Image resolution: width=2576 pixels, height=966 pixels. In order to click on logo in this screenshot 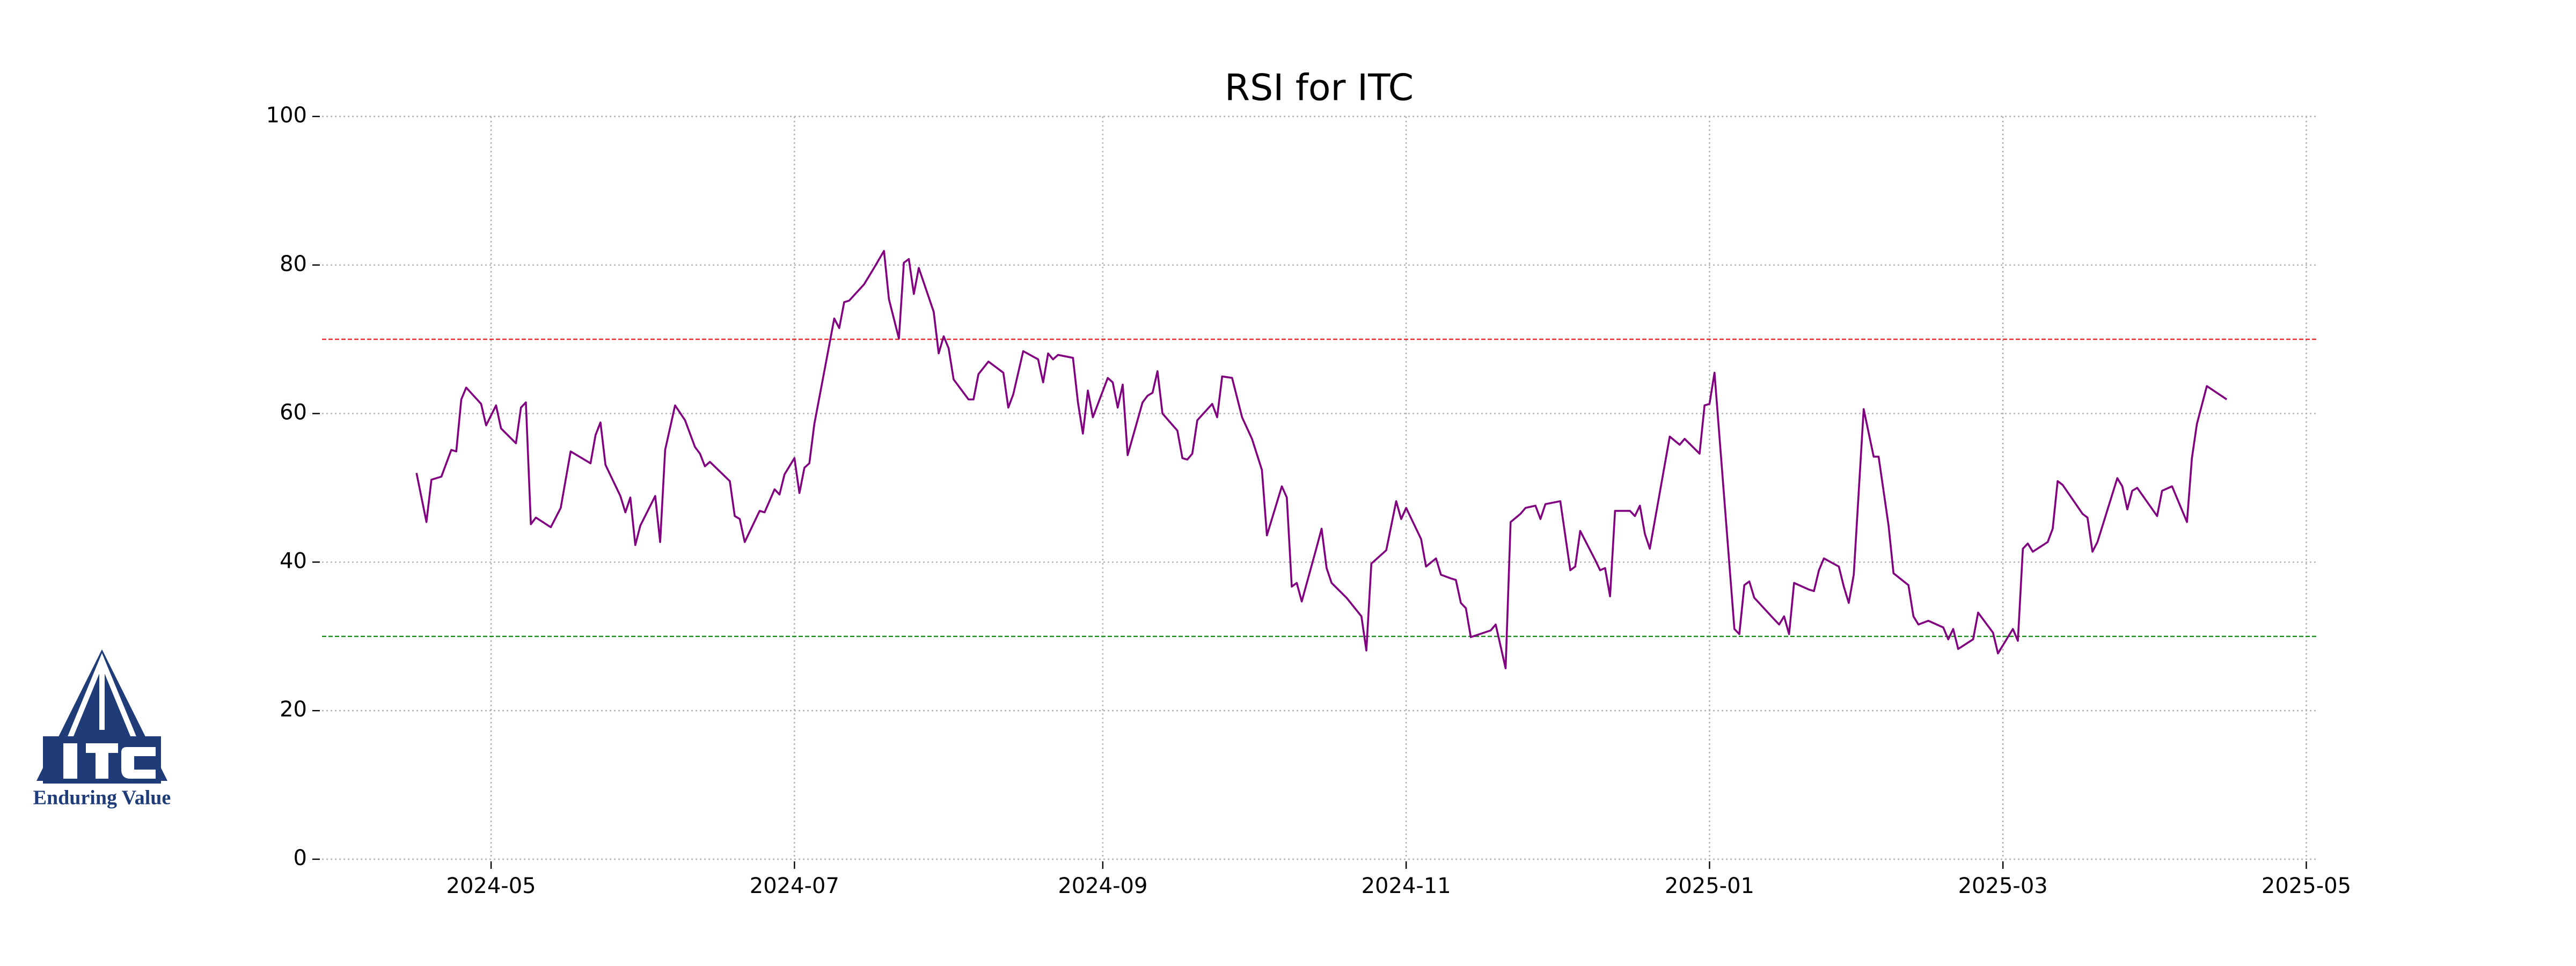, I will do `click(101, 716)`.